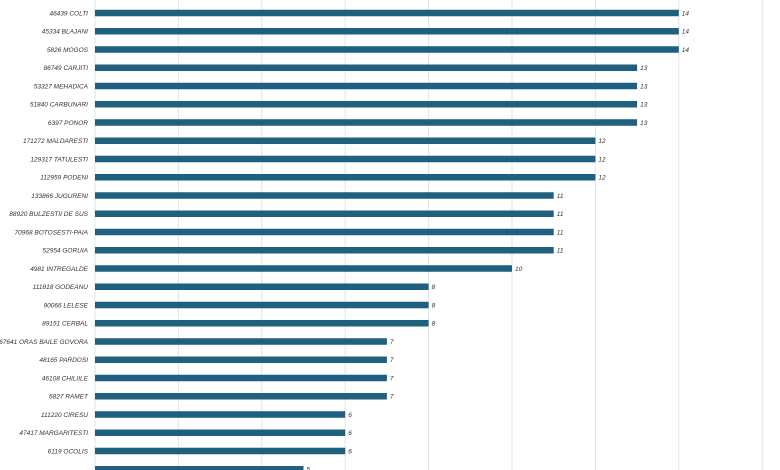  Describe the element at coordinates (65, 32) in the screenshot. I see `category-label-1: 45334 BLAJANI` at that location.